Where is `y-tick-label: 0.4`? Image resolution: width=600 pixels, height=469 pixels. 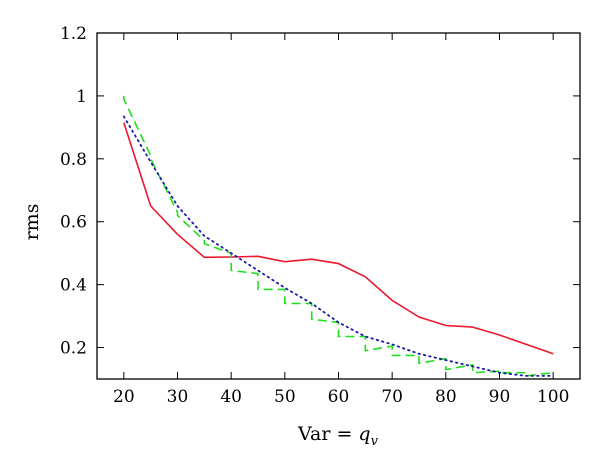
y-tick-label: 0.4 is located at coordinates (73, 286).